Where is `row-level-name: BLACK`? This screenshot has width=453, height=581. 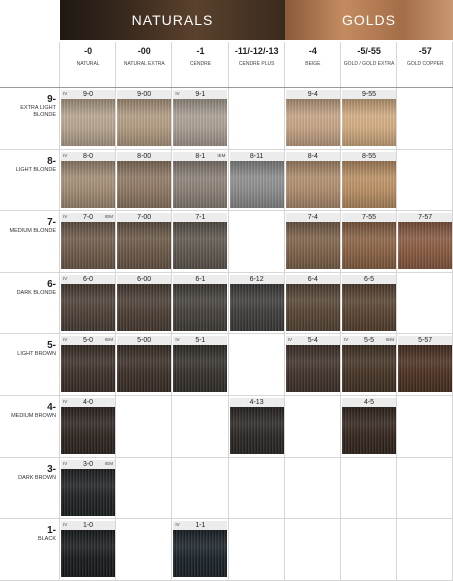 row-level-name: BLACK is located at coordinates (46, 539).